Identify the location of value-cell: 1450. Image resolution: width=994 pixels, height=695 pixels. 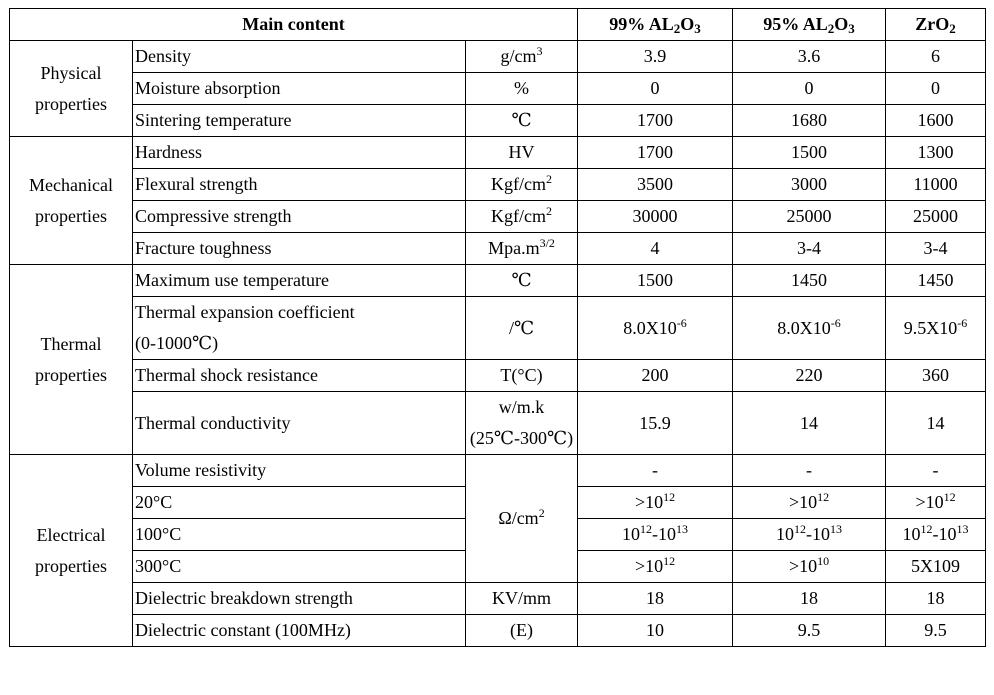
(809, 280).